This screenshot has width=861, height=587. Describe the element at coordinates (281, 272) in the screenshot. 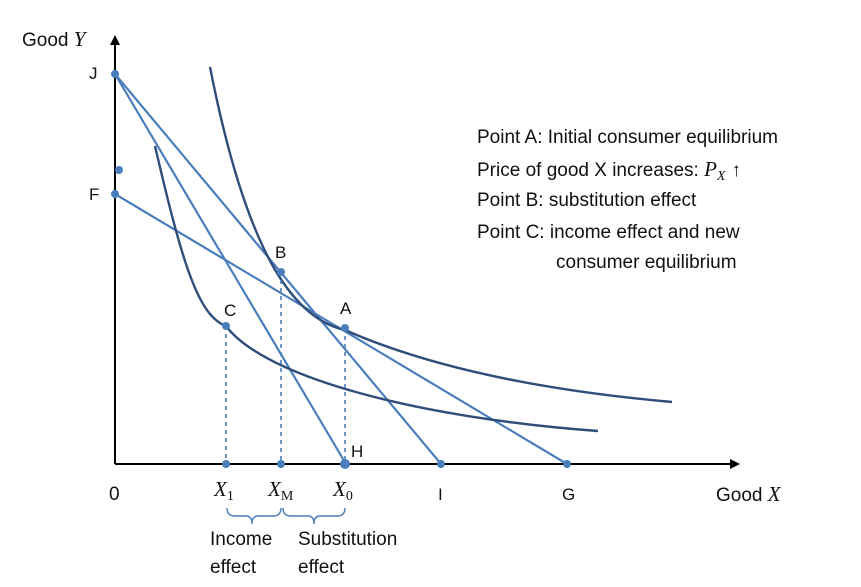

I see `point-b` at that location.